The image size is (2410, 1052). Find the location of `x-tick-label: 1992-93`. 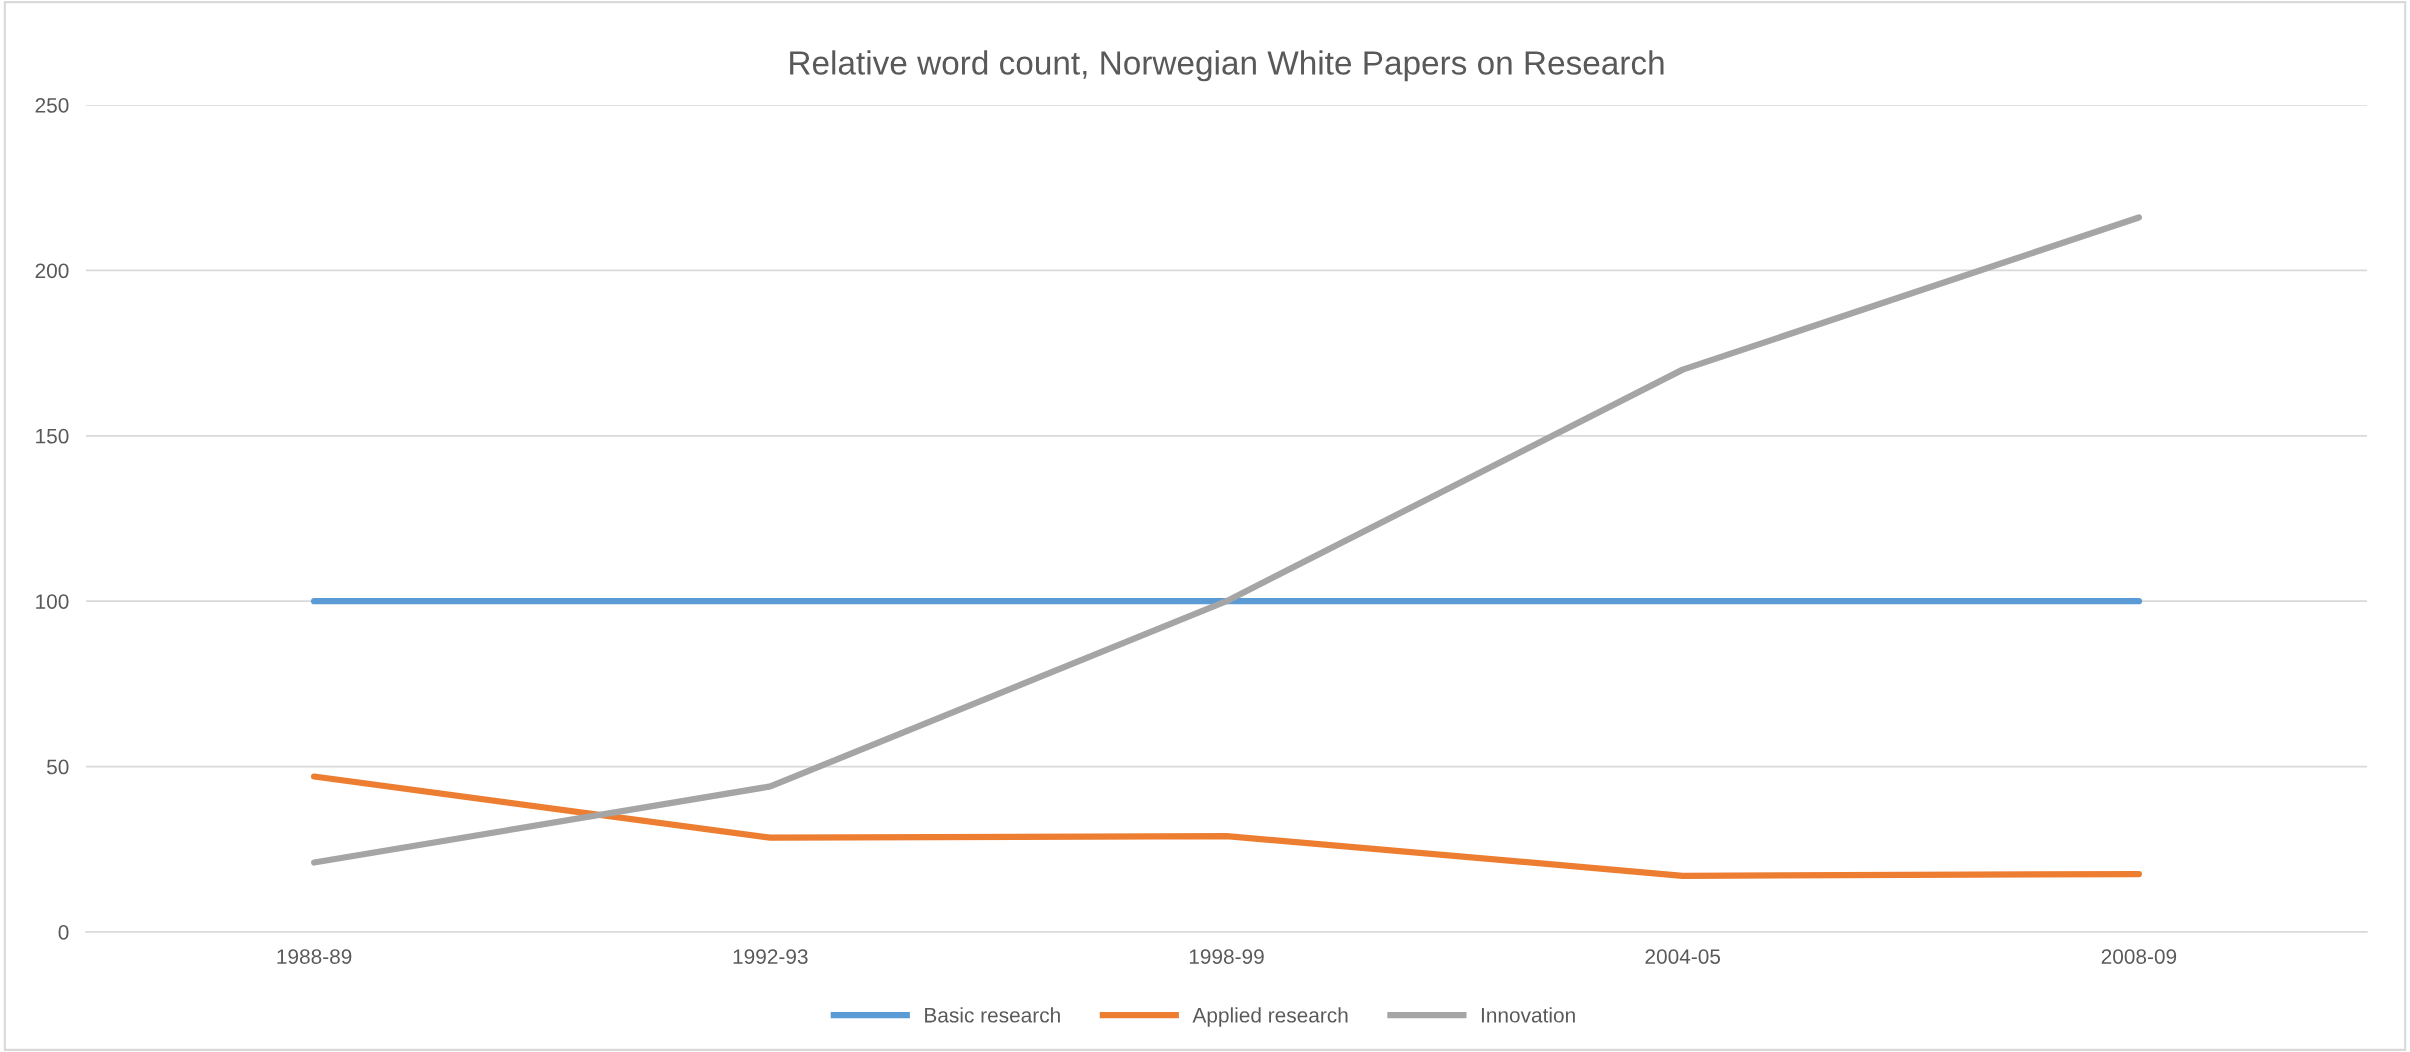

x-tick-label: 1992-93 is located at coordinates (770, 956).